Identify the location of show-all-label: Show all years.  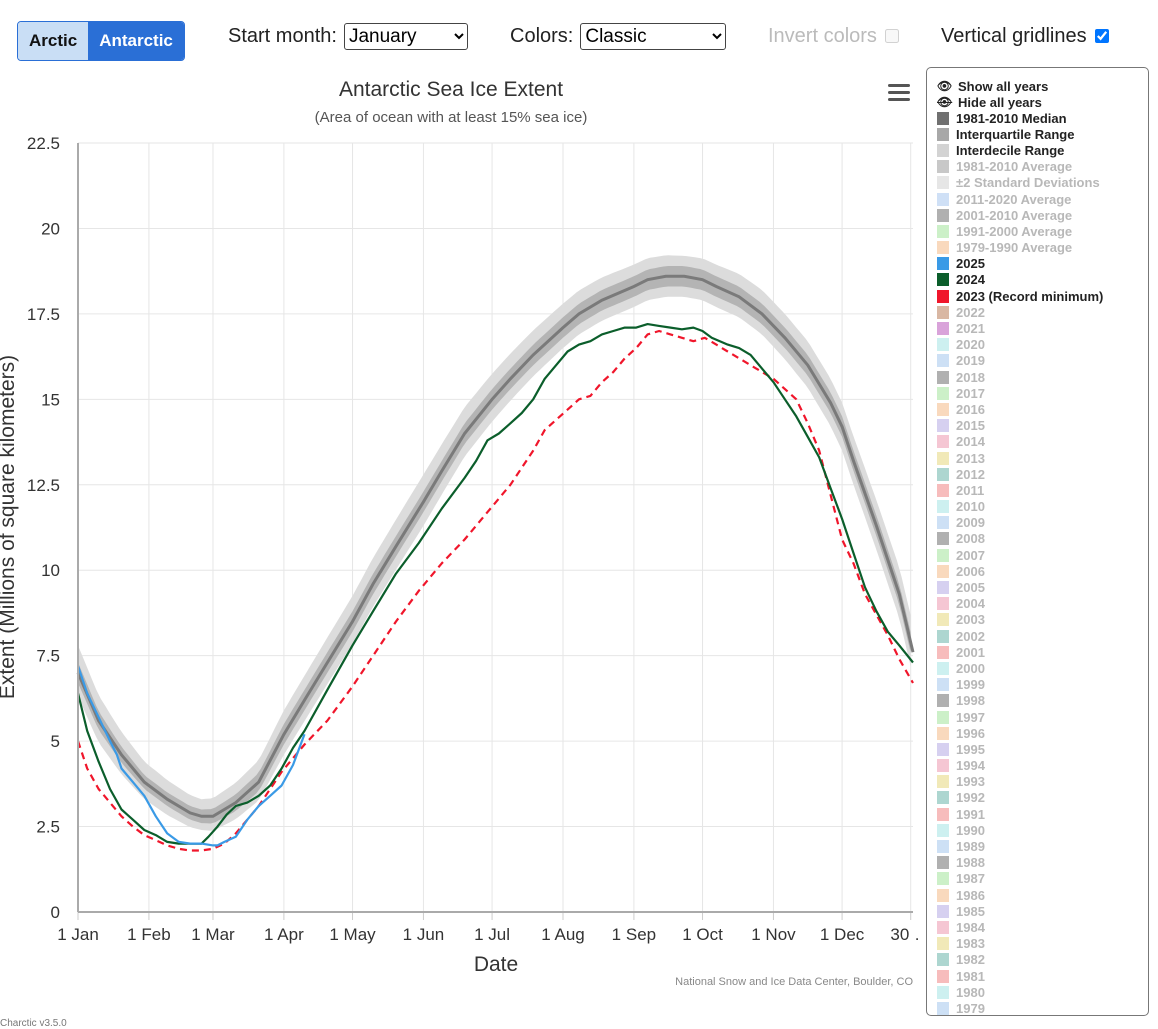
(1003, 86).